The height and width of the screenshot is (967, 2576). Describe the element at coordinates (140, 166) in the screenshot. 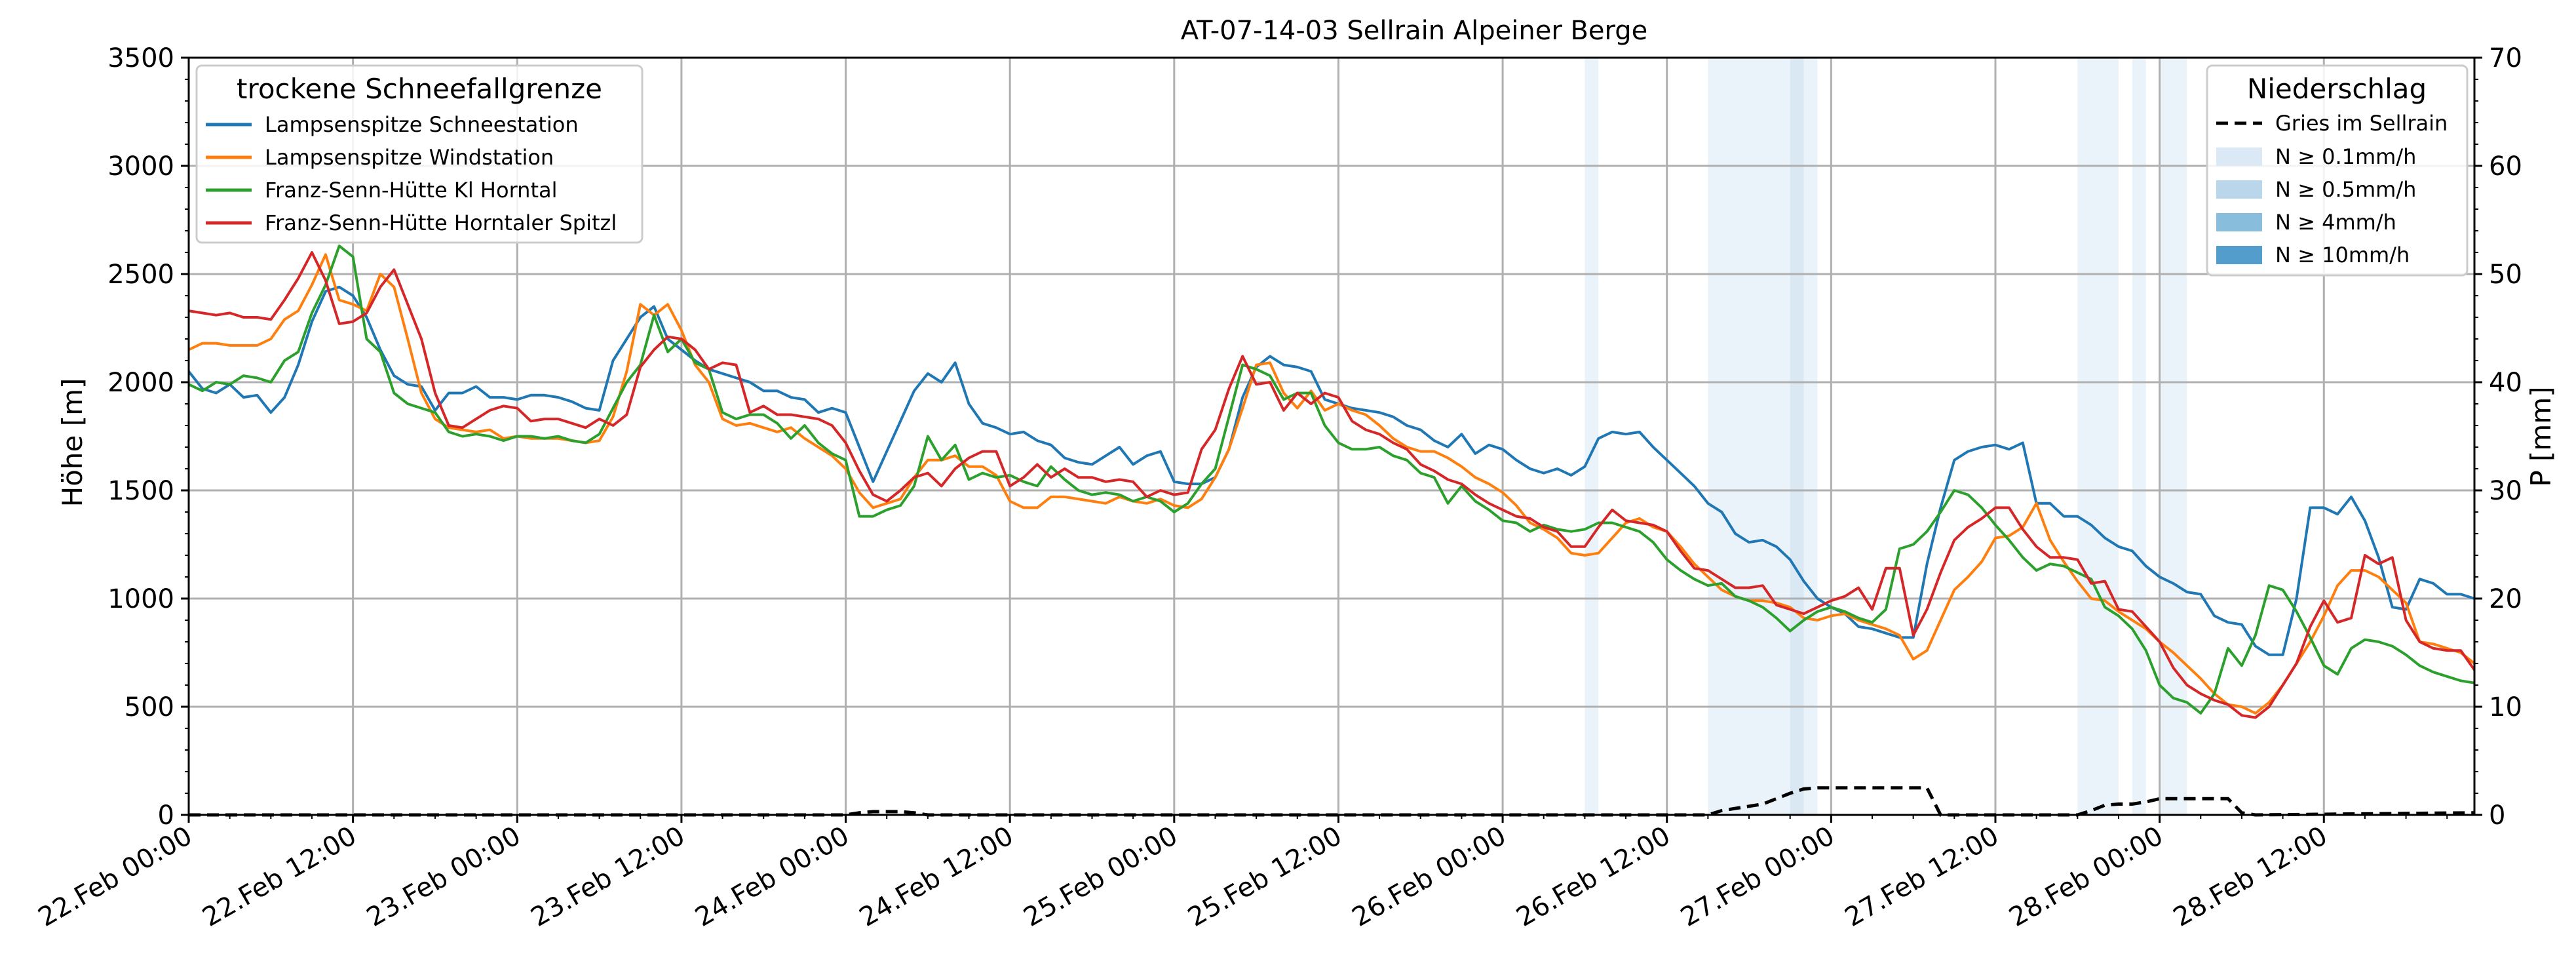

I see `y-tick-label-6: 3000` at that location.